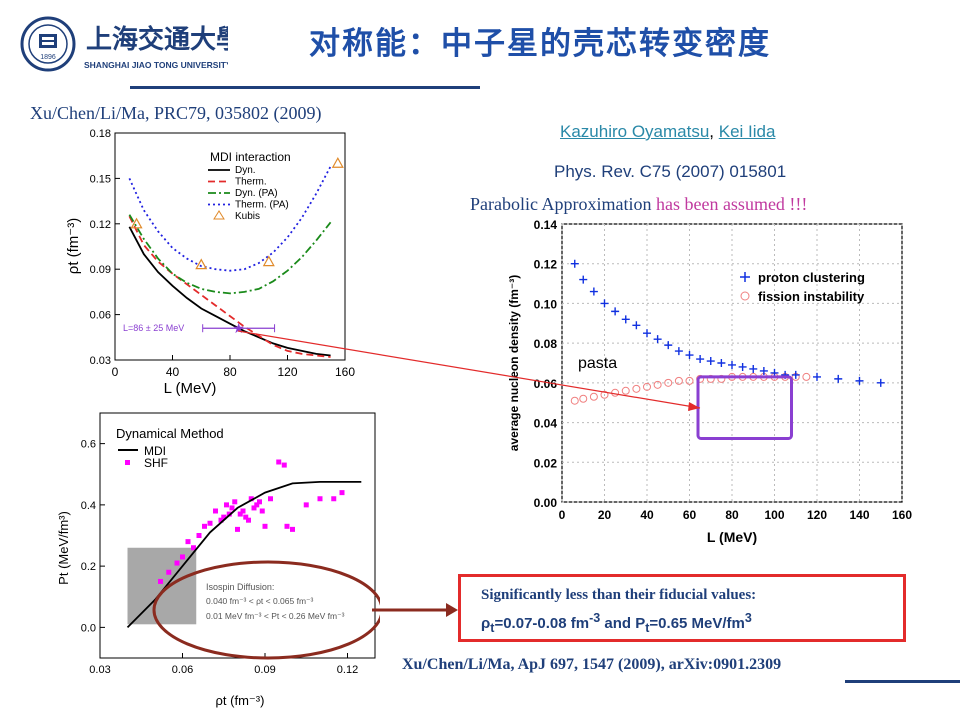 The height and width of the screenshot is (720, 960). What do you see at coordinates (264, 670) in the screenshot?
I see `chart3-xtick-label: 0.09` at bounding box center [264, 670].